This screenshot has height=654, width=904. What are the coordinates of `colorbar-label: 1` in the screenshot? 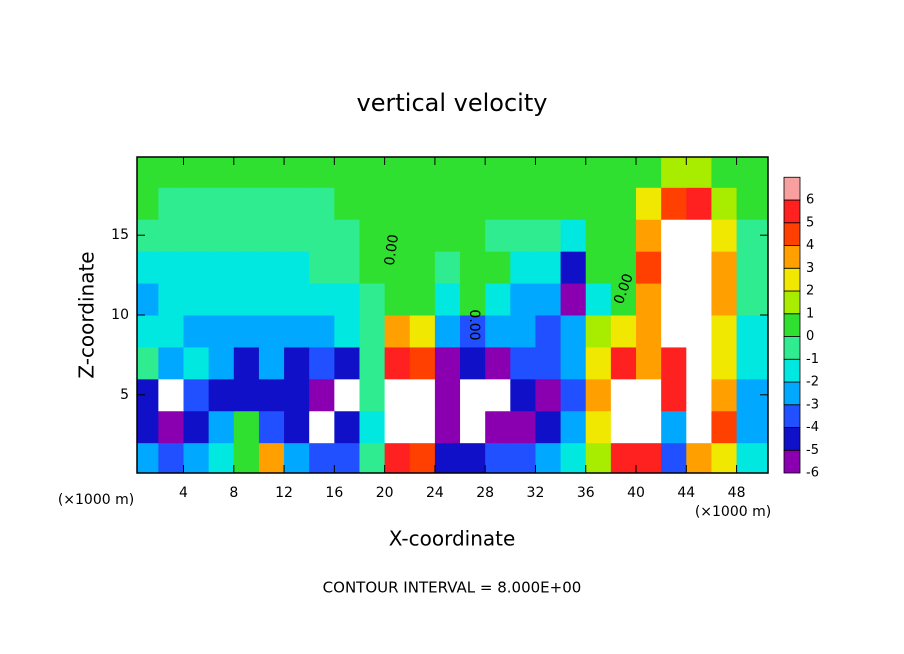 It's located at (810, 313).